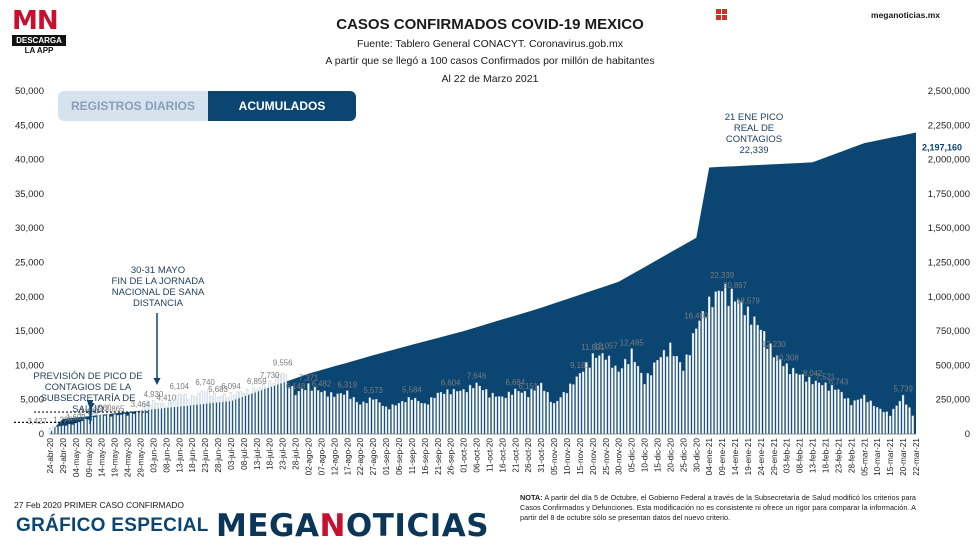 The width and height of the screenshot is (976, 545). Describe the element at coordinates (967, 434) in the screenshot. I see `right-y-tick-label: 0` at that location.